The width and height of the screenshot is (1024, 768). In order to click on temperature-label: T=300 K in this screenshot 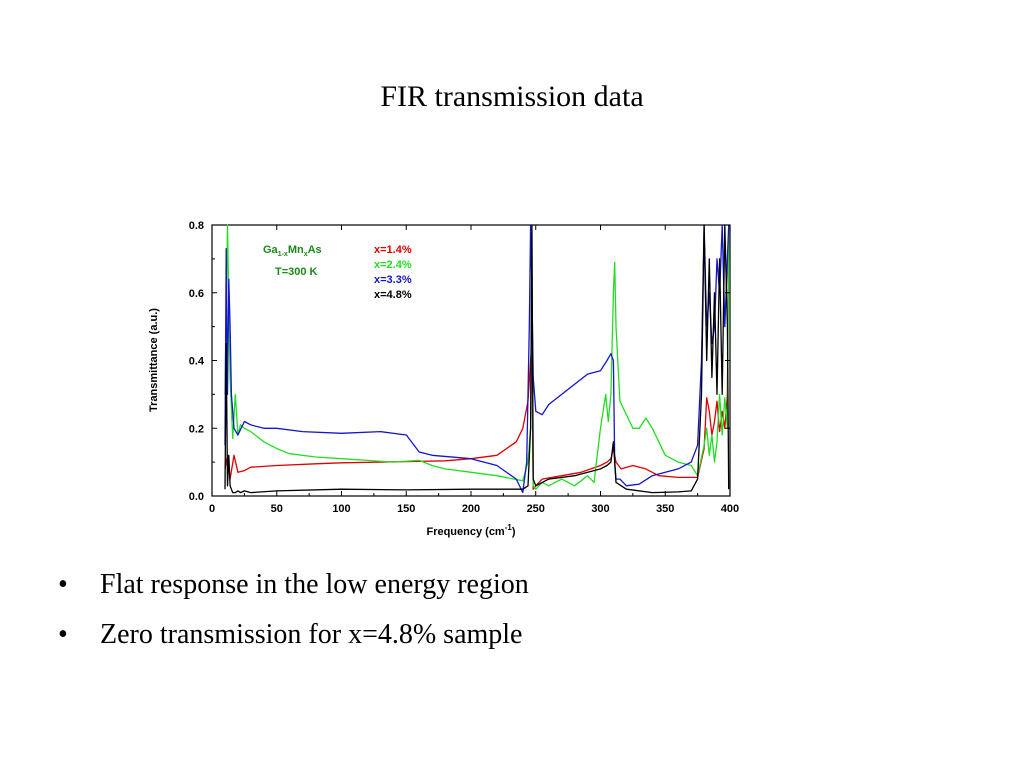, I will do `click(296, 272)`.